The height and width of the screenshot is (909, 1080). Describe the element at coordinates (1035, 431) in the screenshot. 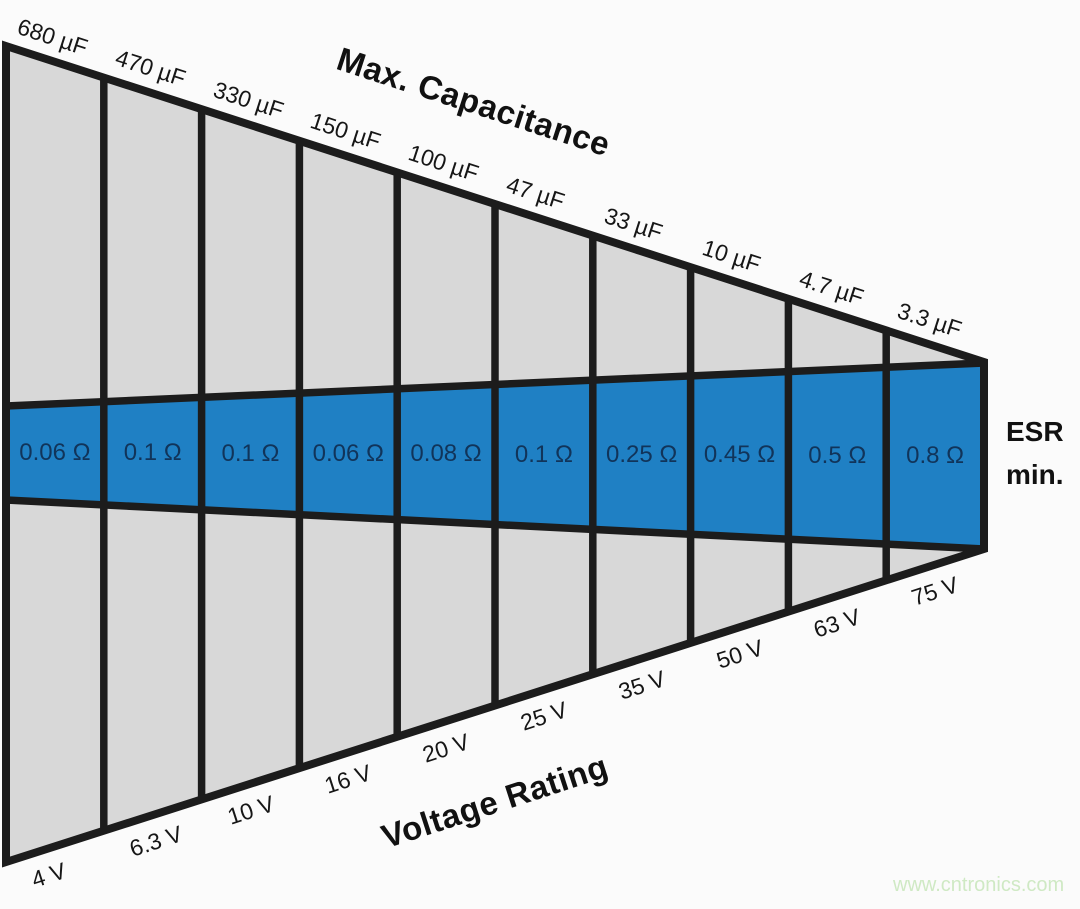

I see `esr-min-line1: ESR` at that location.